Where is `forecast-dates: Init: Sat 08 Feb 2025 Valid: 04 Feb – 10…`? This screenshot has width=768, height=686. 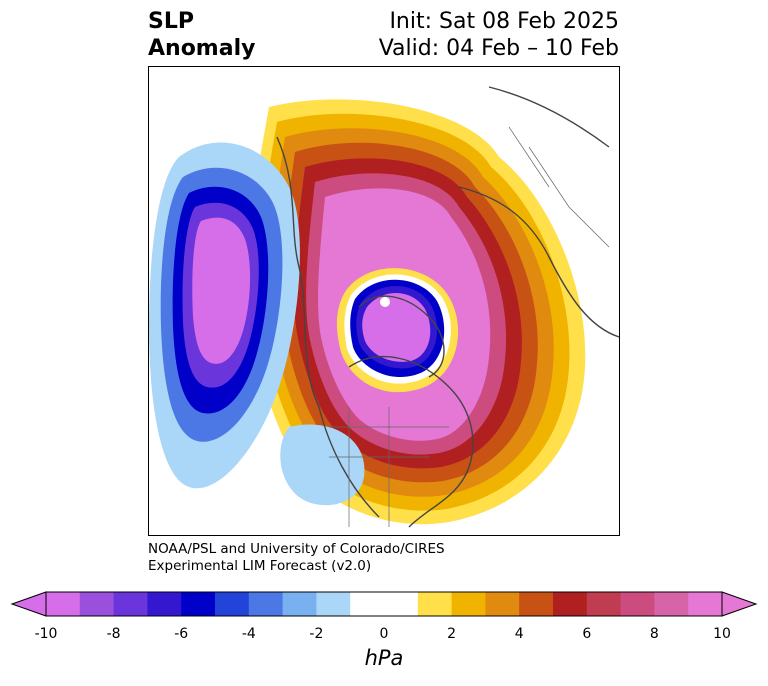
forecast-dates: Init: Sat 08 Feb 2025 Valid: 04 Feb – 10… is located at coordinates (499, 35).